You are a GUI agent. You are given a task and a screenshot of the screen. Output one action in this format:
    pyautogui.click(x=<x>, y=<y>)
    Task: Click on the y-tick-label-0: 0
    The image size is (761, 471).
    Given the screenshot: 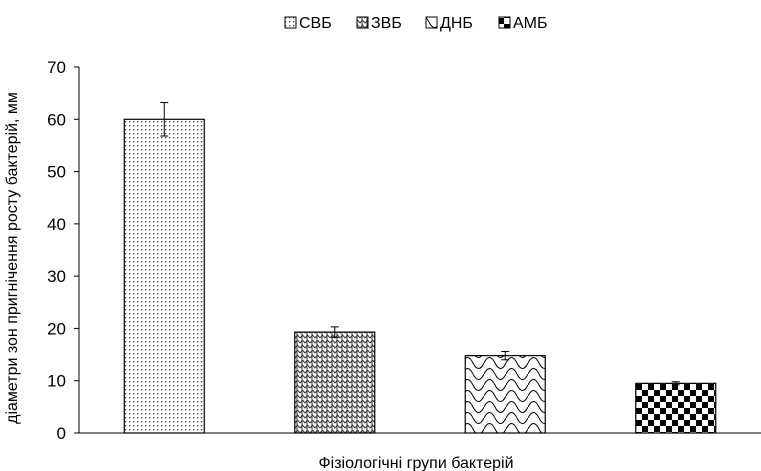 What is the action you would take?
    pyautogui.click(x=61, y=433)
    